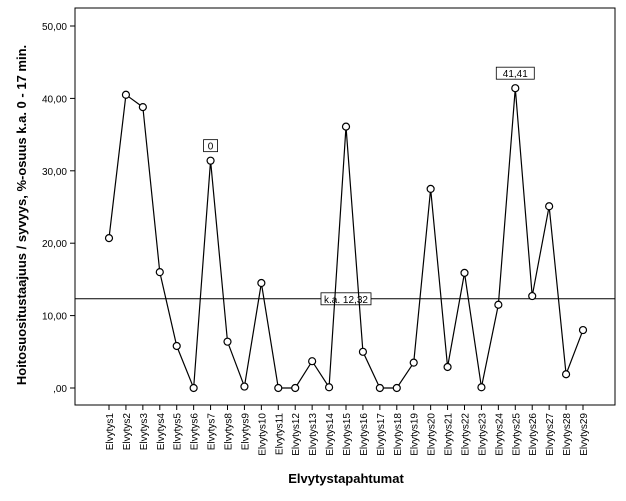  I want to click on x-tick-label: Elvytys23, so click(482, 434).